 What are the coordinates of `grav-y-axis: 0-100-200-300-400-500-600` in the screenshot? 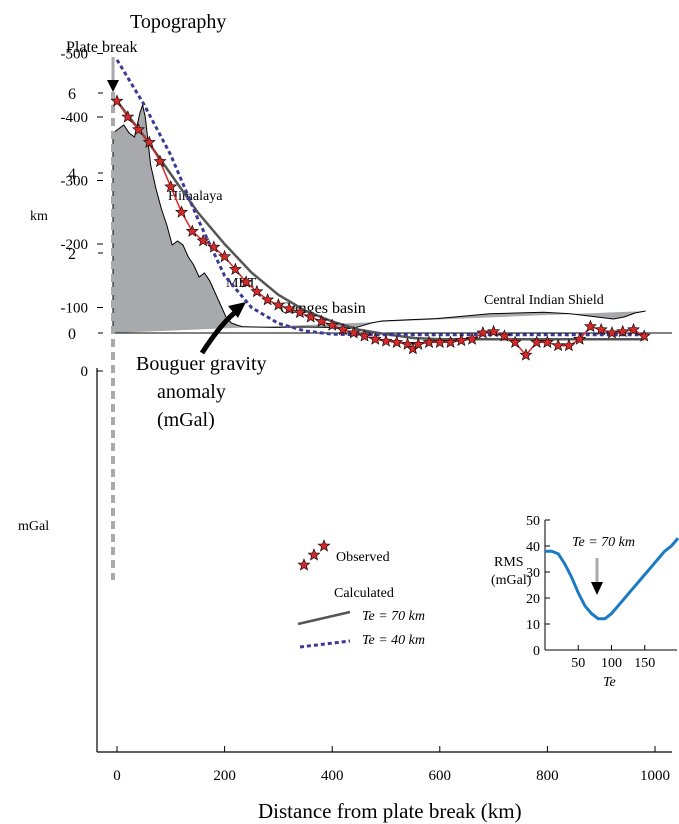 It's located at (82, 213).